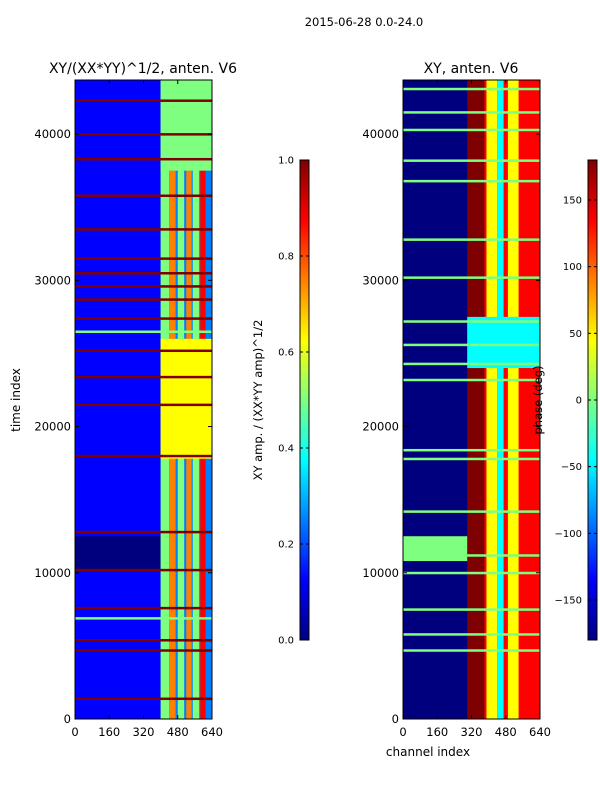 The height and width of the screenshot is (800, 600). What do you see at coordinates (258, 400) in the screenshot?
I see `amplitude-colorbar-label: XY amp. / (XX*YY amp)^1/2` at bounding box center [258, 400].